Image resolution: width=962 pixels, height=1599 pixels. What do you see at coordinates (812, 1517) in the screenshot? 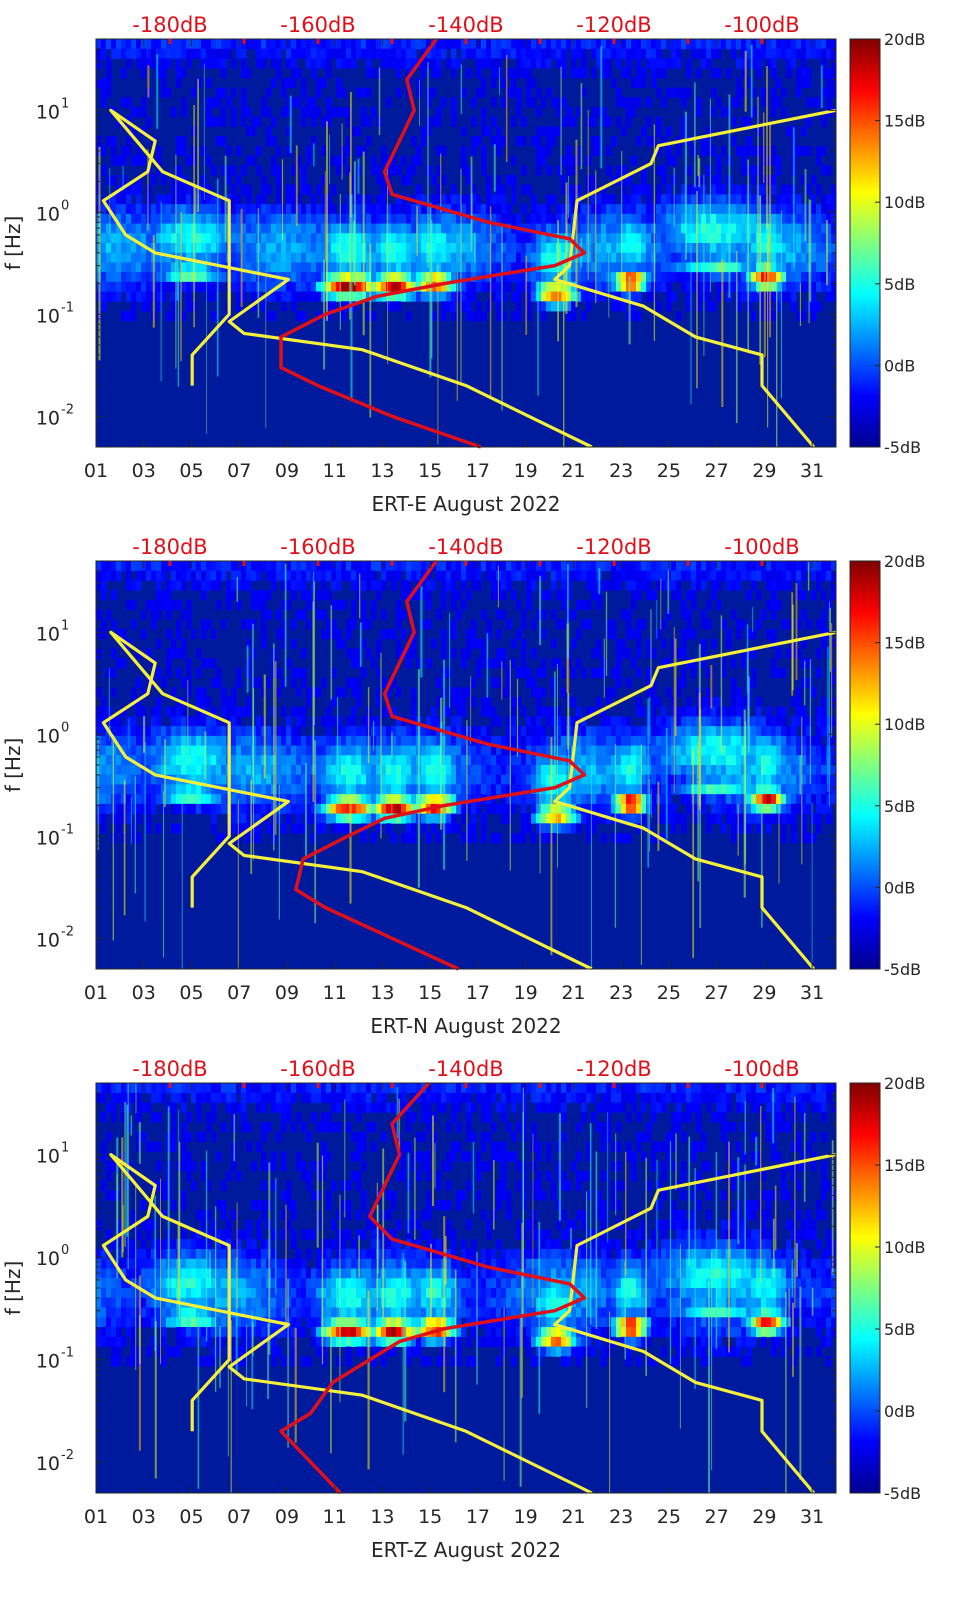
I see `x-tick-label: 31` at bounding box center [812, 1517].